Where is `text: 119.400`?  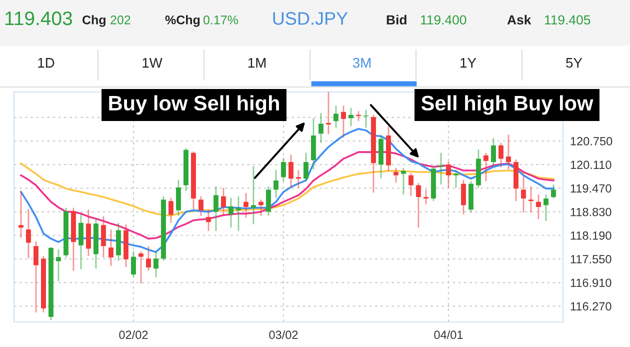 text: 119.400 is located at coordinates (443, 20).